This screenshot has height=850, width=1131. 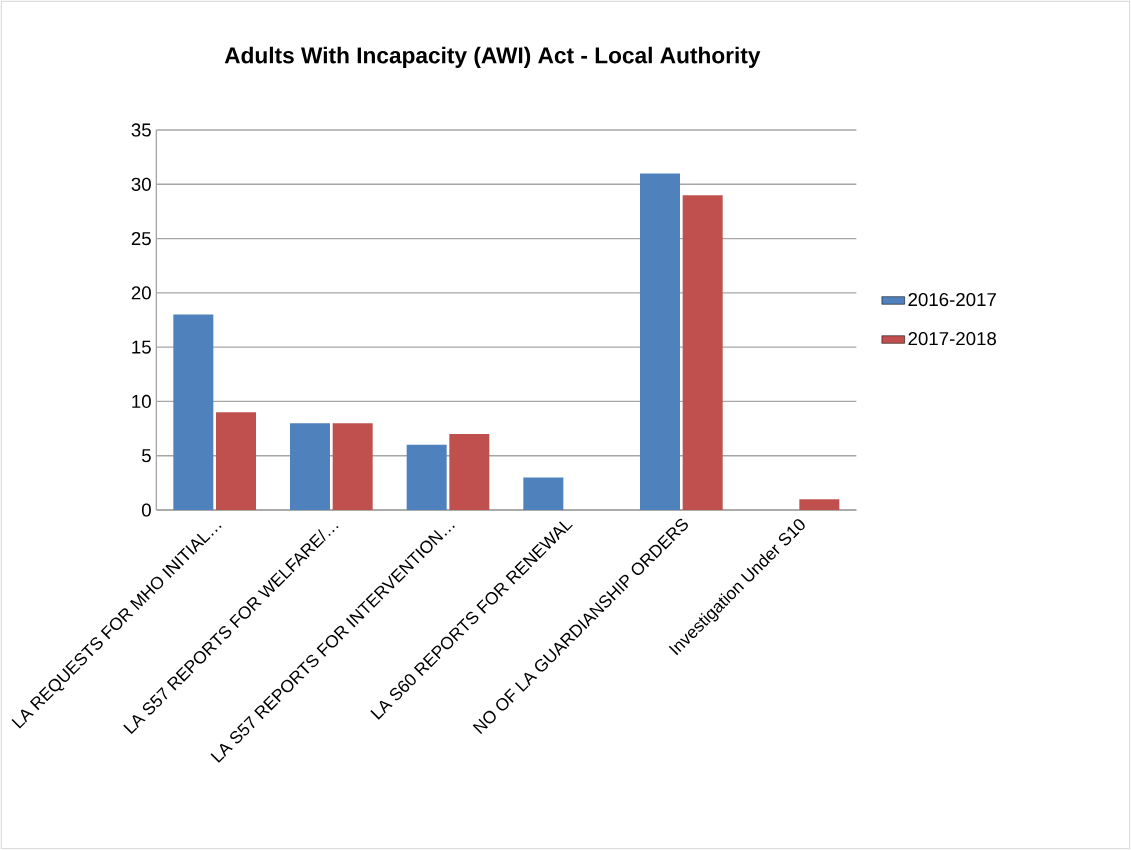 What do you see at coordinates (141, 238) in the screenshot?
I see `y-tick-label: 25` at bounding box center [141, 238].